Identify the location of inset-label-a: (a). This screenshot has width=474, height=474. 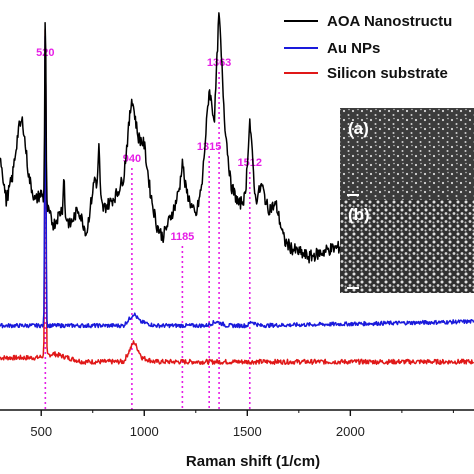
(358, 128).